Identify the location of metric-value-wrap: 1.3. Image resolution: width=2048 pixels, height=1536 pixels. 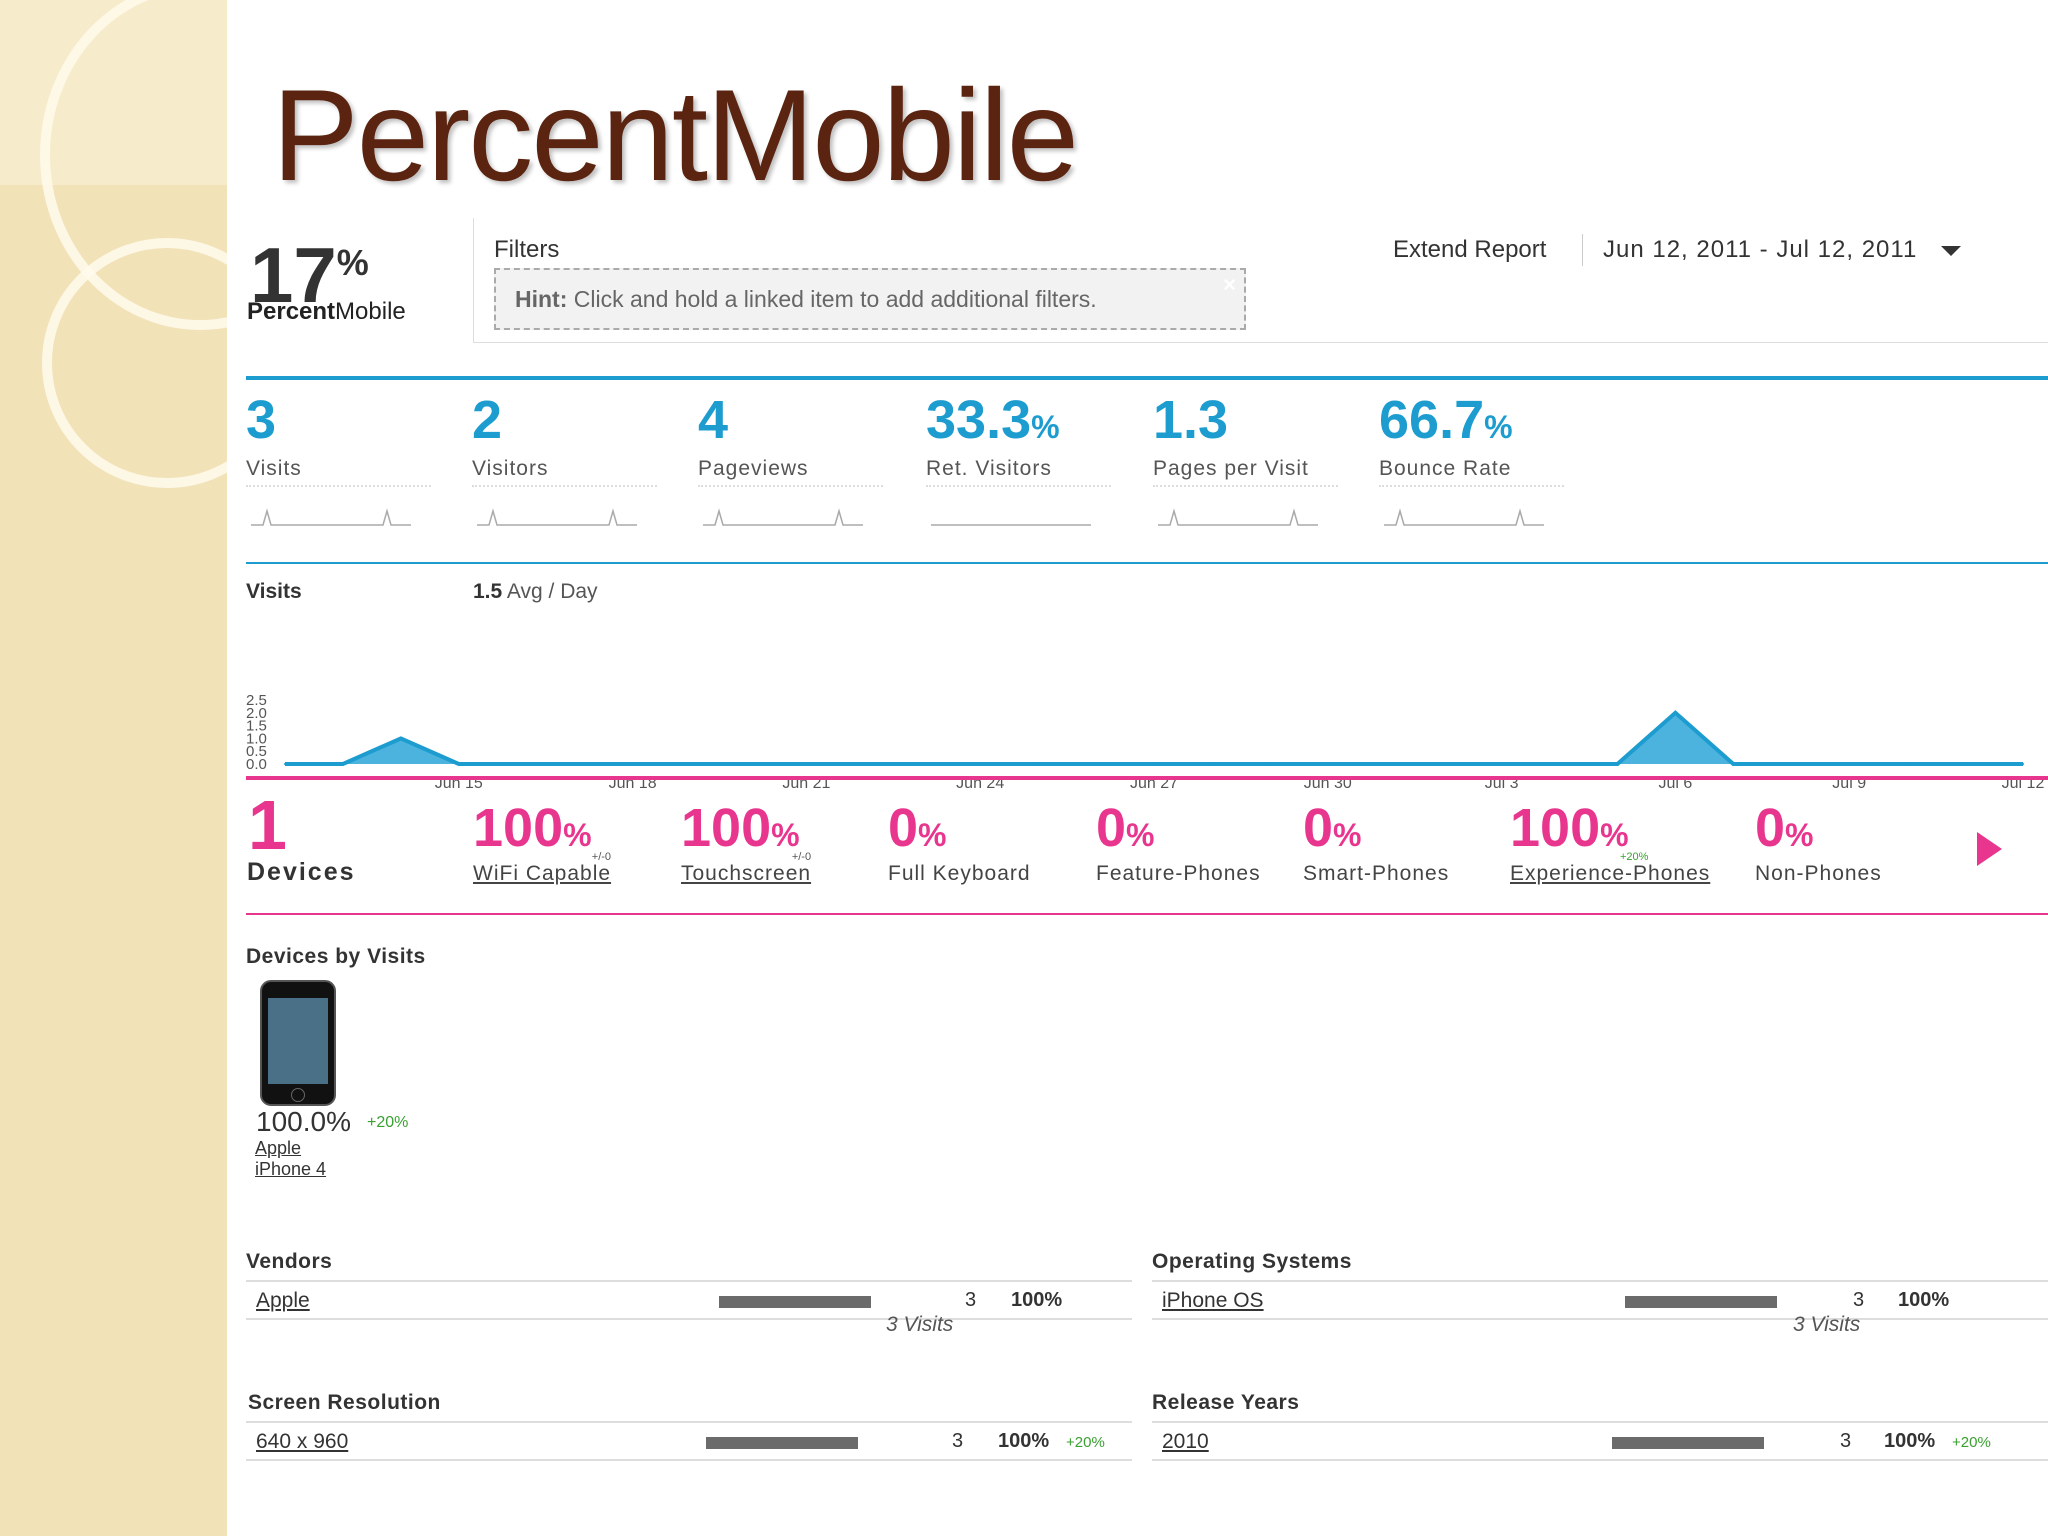
(1245, 423).